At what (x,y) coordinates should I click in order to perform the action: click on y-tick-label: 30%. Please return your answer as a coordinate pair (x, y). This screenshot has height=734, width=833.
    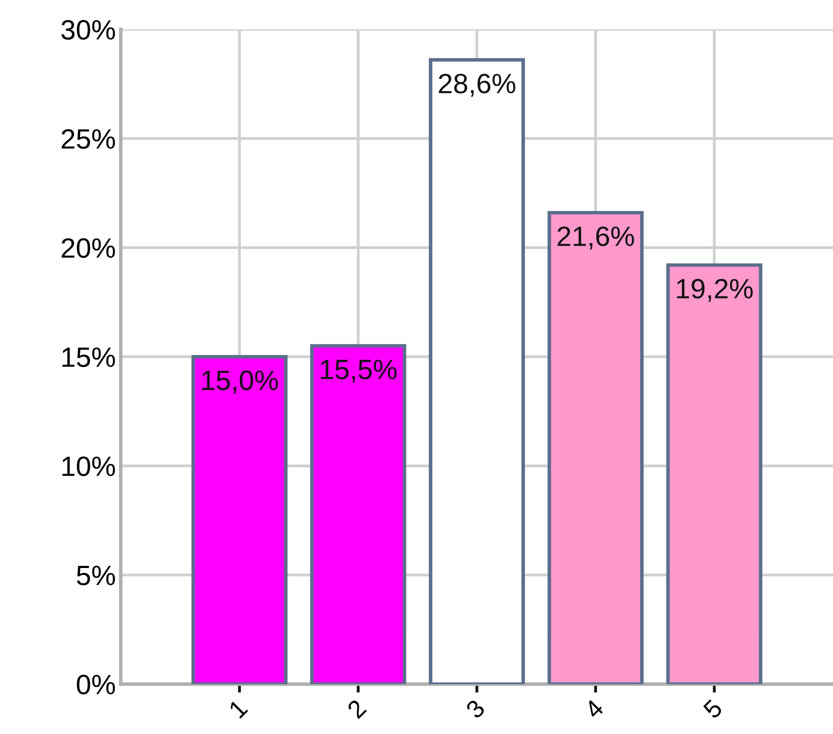
    Looking at the image, I should click on (88, 30).